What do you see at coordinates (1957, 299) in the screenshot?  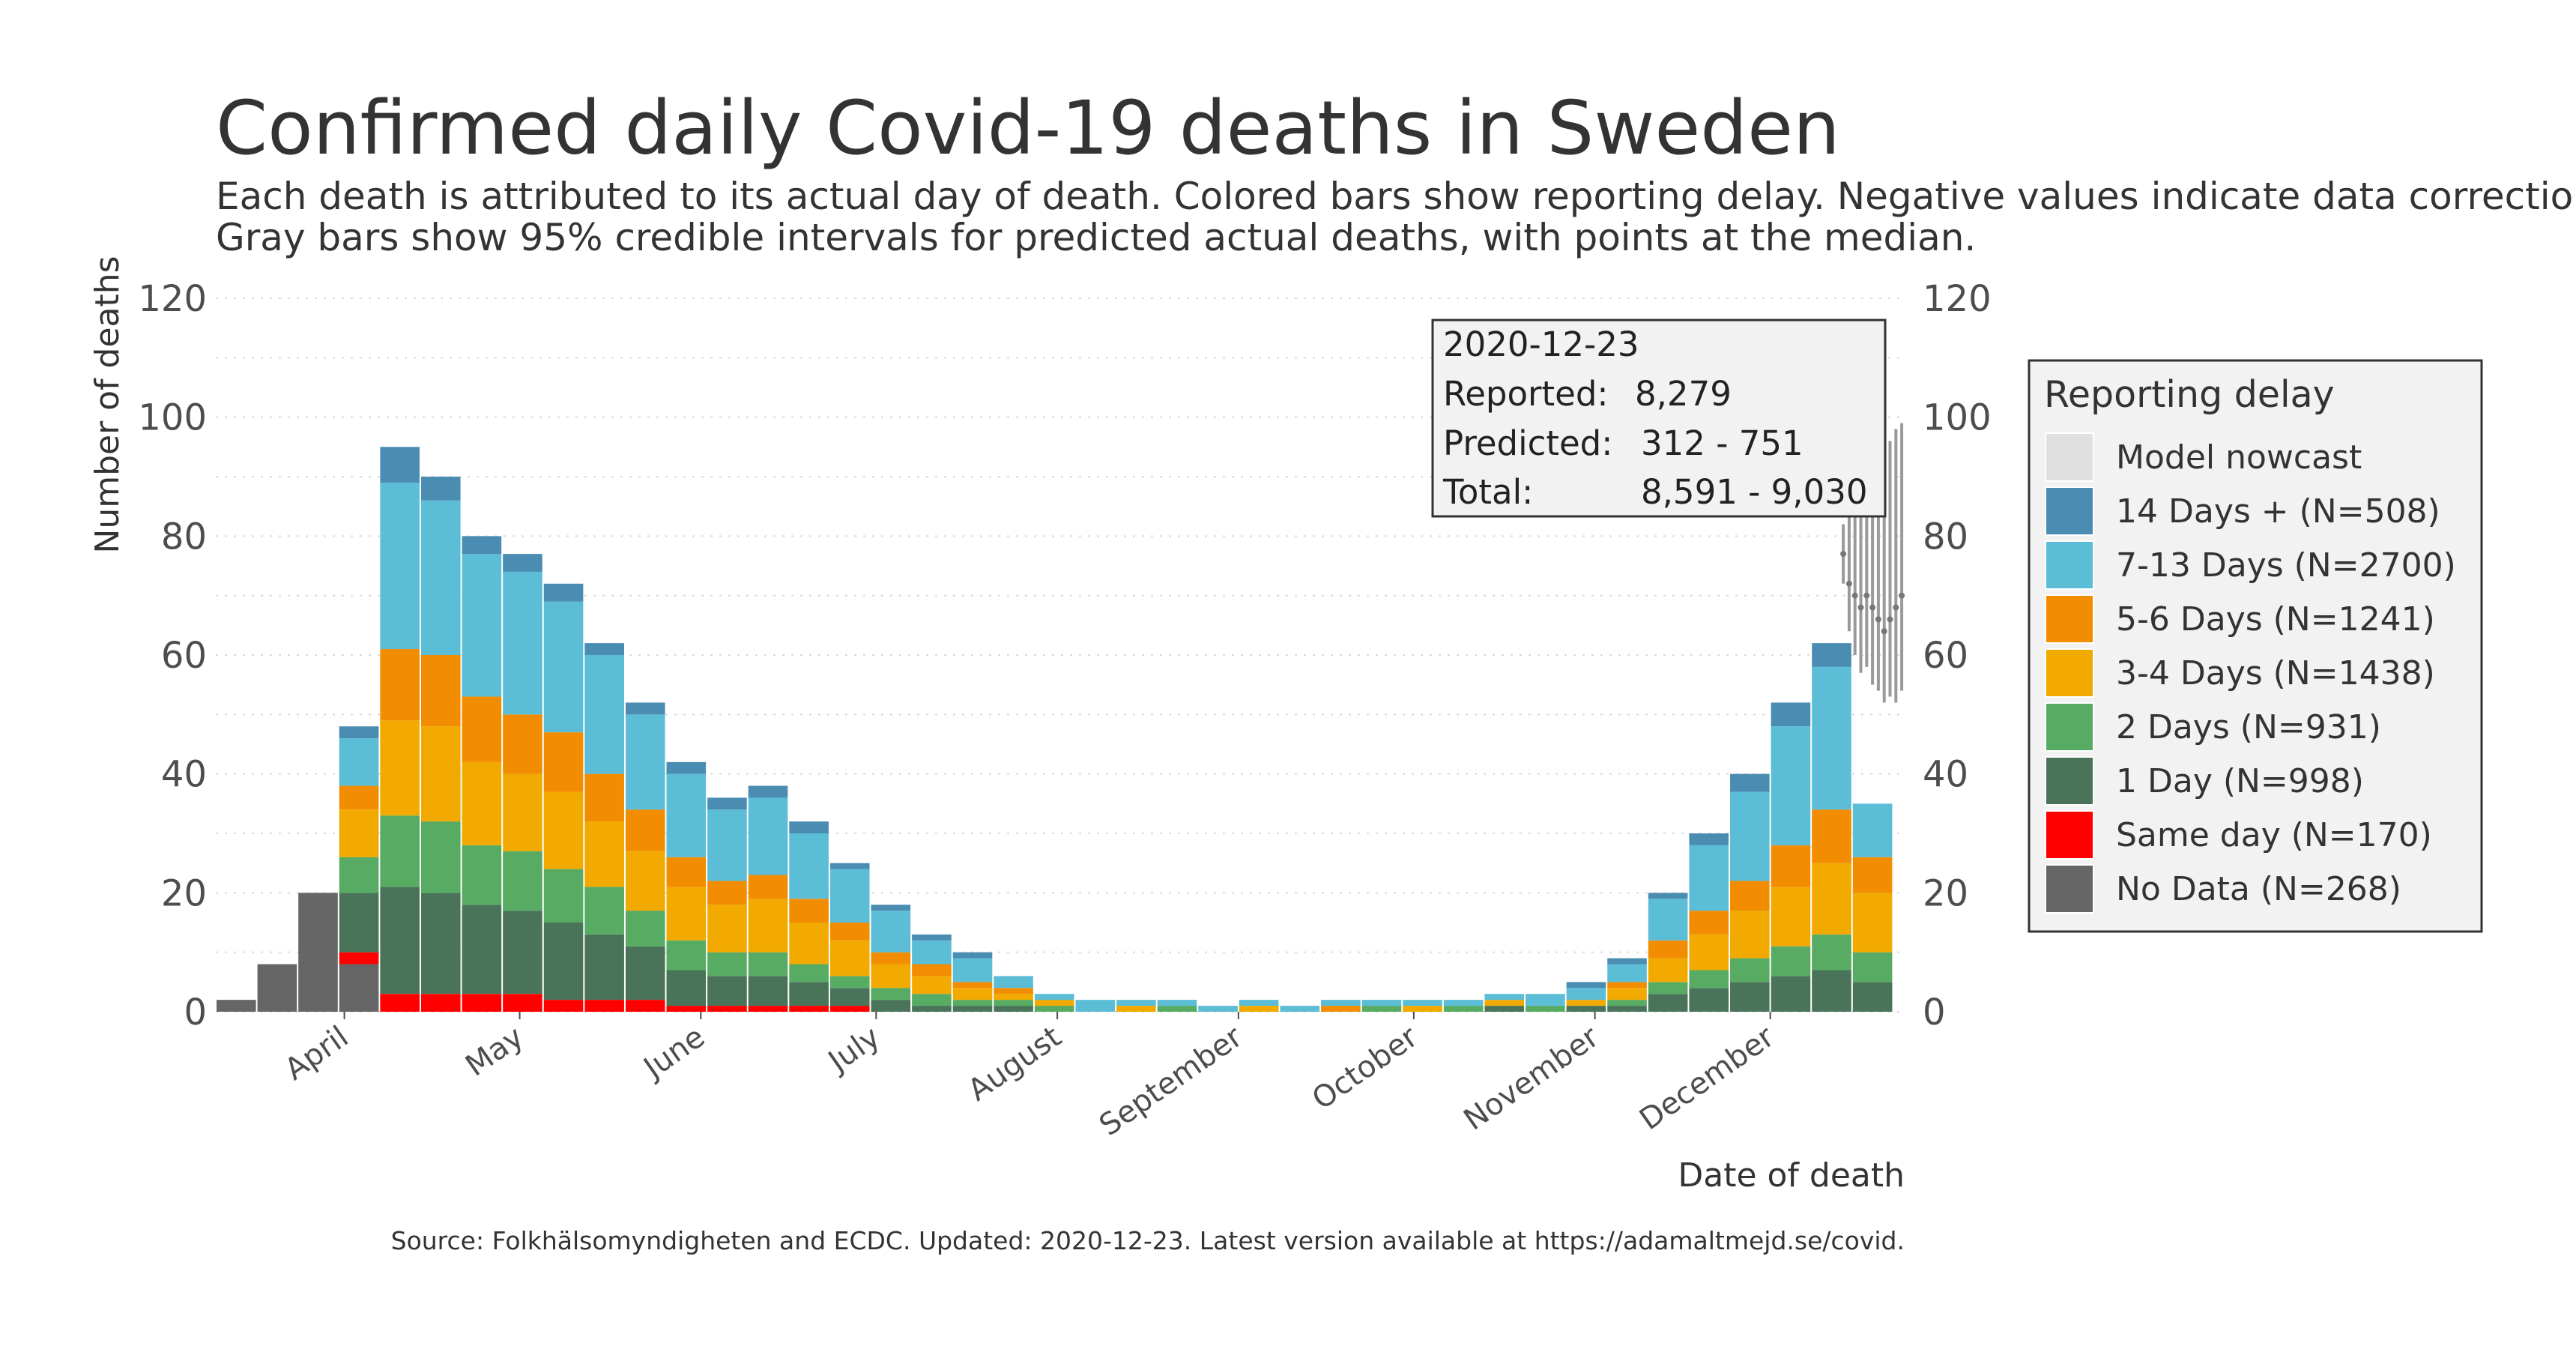 I see `y-tick-label-right: 120` at bounding box center [1957, 299].